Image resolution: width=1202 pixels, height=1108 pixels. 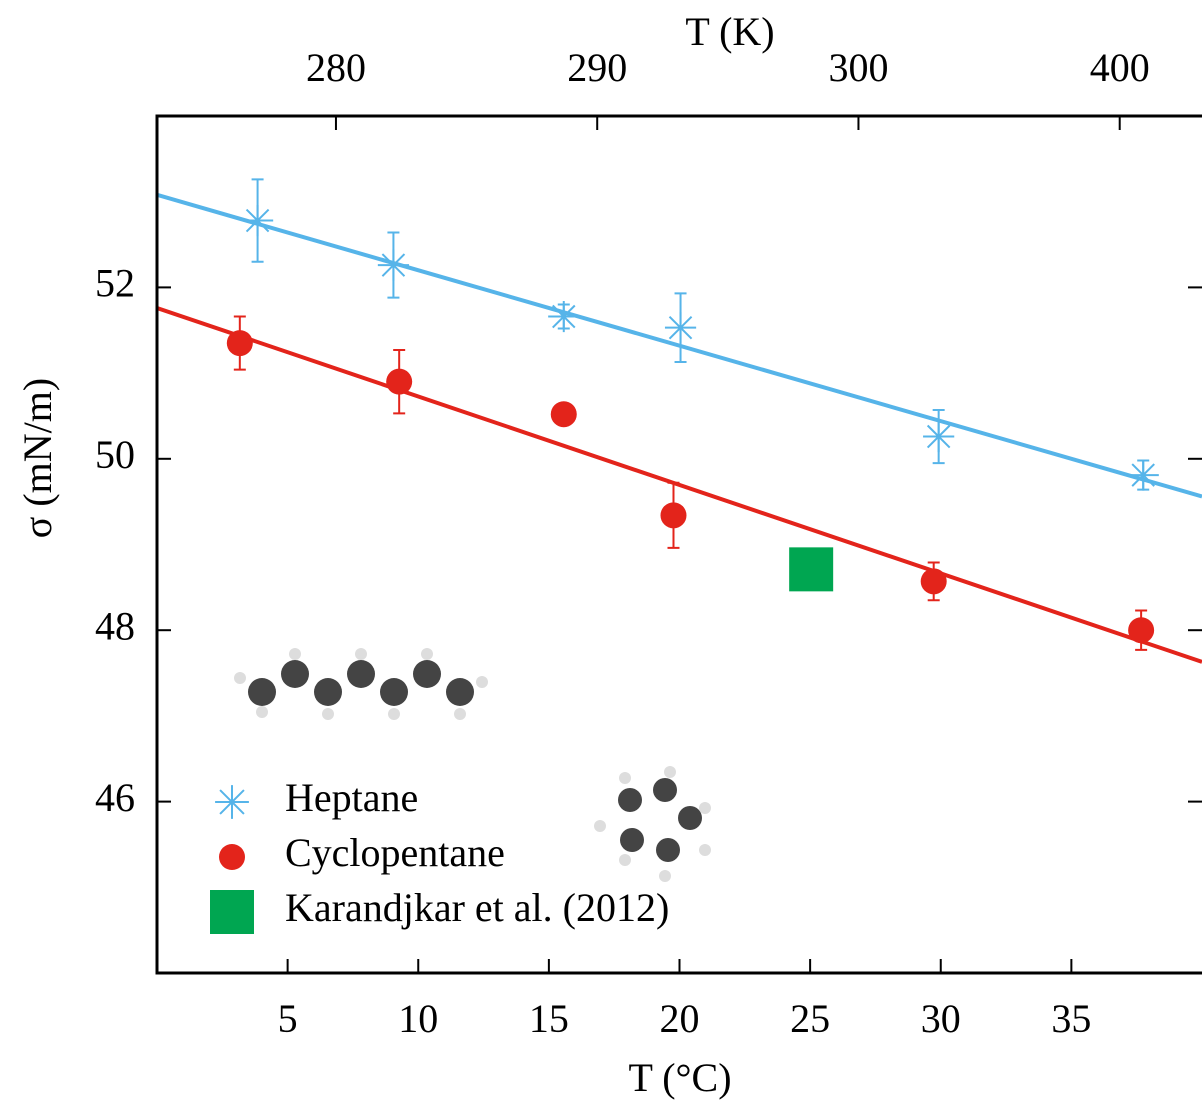 I want to click on x-tick-label: 5, so click(x=288, y=1018).